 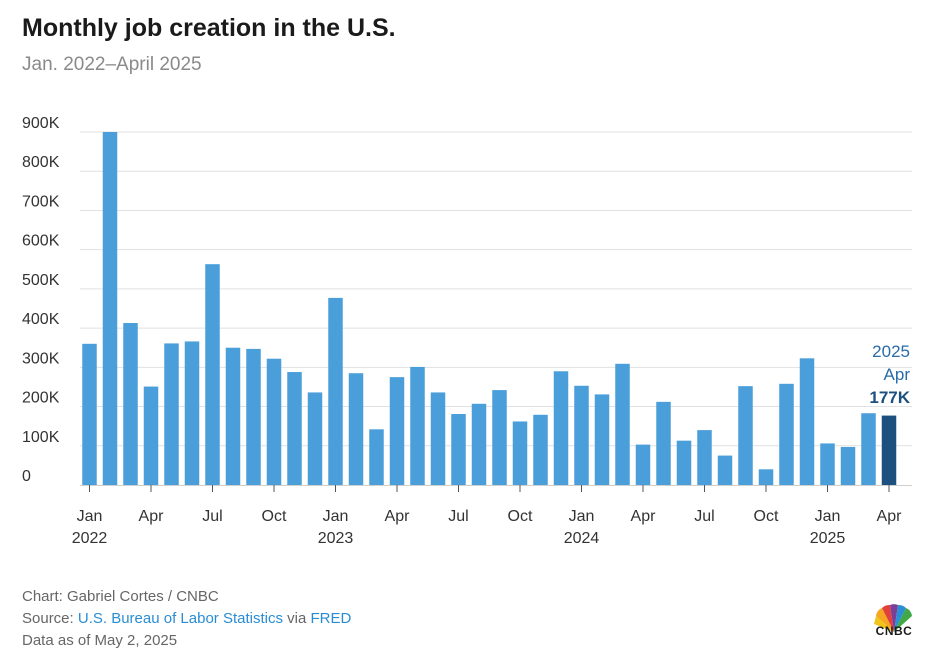 I want to click on y-tick-label: 600K, so click(x=41, y=241).